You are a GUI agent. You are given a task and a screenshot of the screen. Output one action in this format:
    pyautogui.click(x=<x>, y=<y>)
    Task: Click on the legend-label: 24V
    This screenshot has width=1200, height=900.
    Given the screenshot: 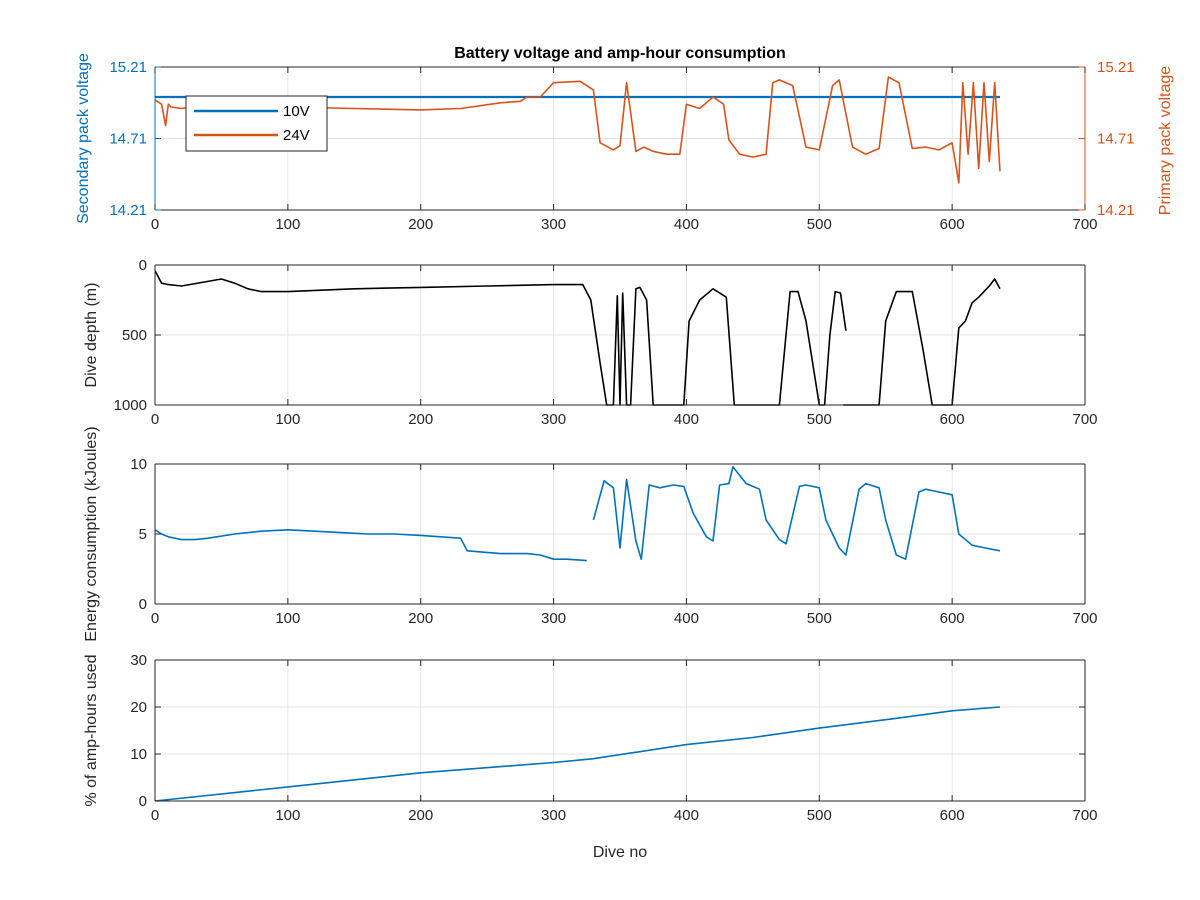 What is the action you would take?
    pyautogui.click(x=296, y=135)
    